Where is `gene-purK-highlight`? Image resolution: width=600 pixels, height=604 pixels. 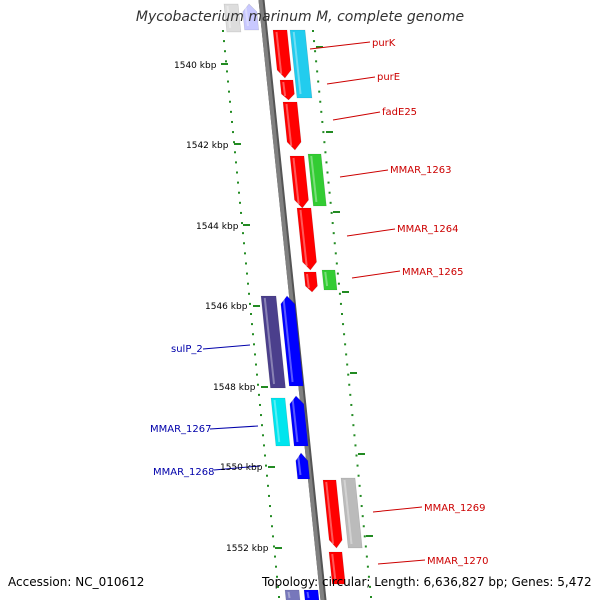
gene-purK-highlight is located at coordinates (279, 53).